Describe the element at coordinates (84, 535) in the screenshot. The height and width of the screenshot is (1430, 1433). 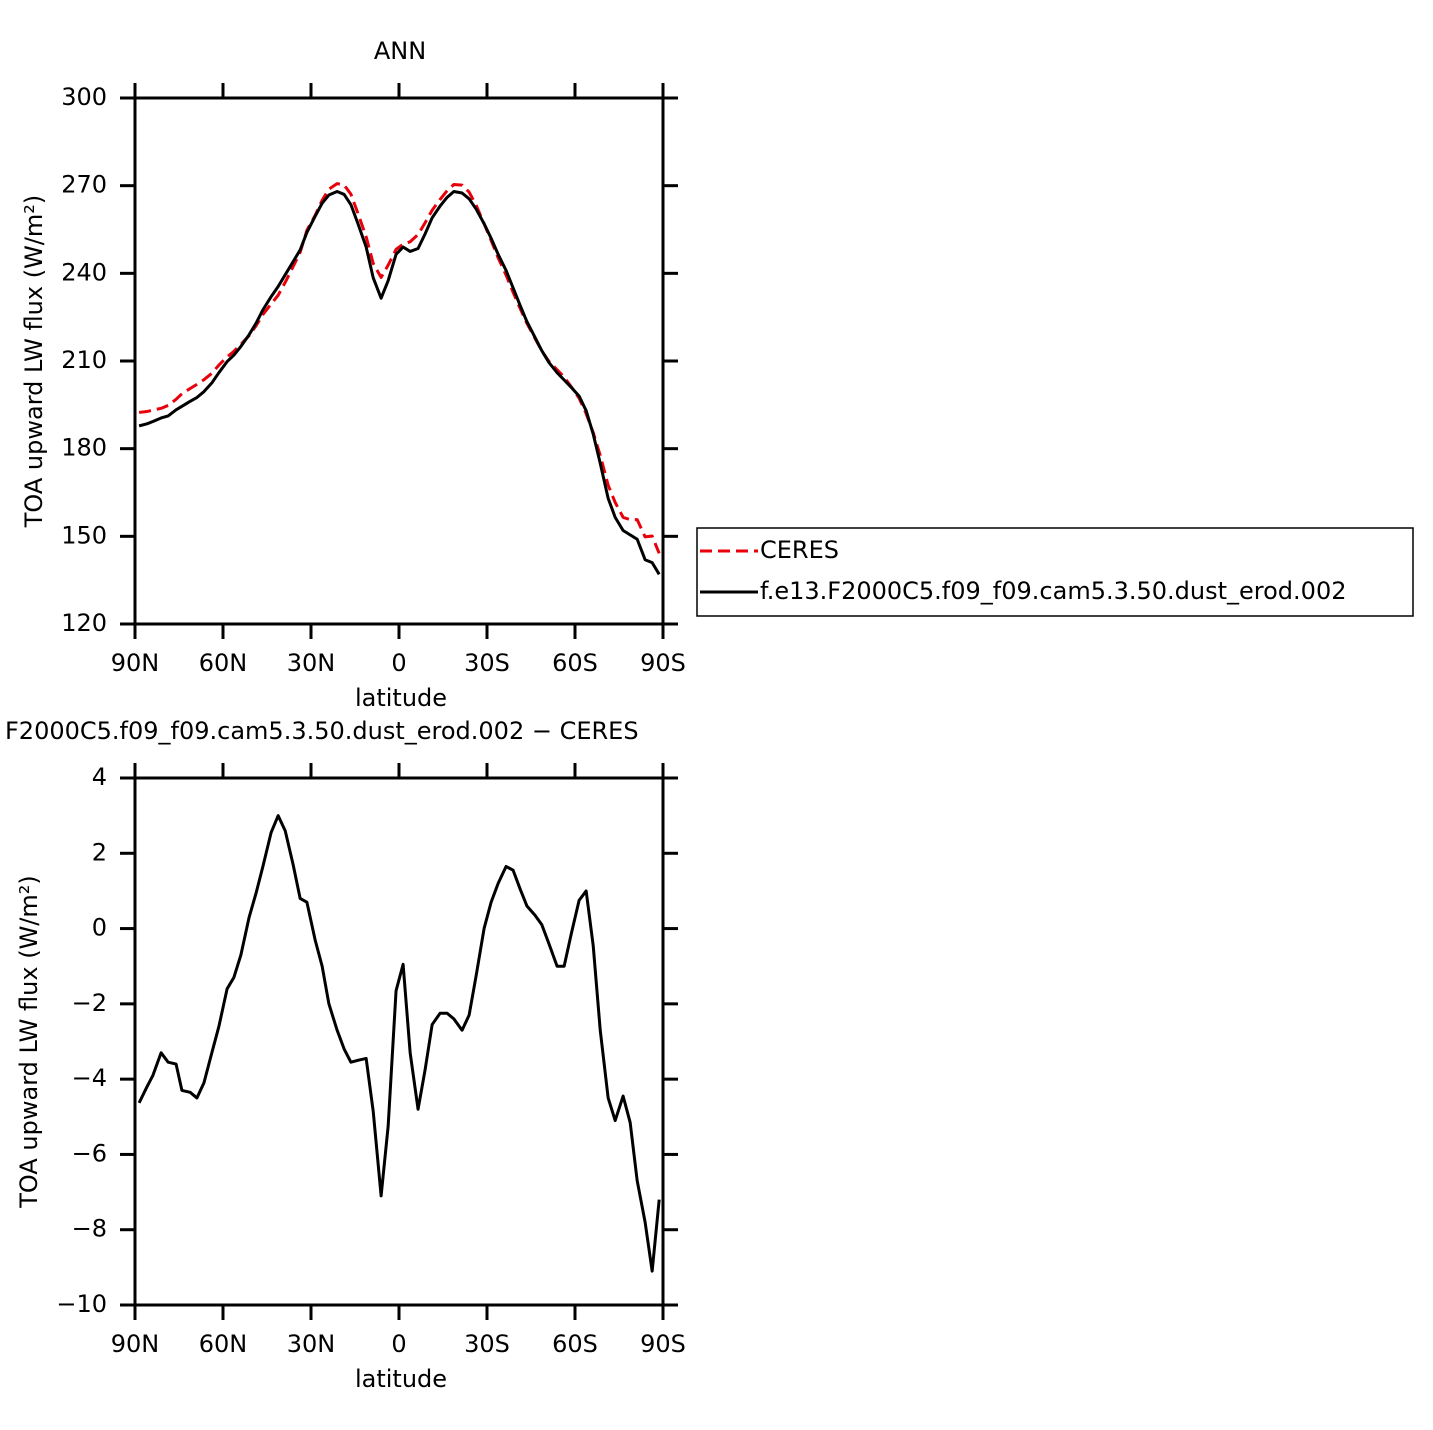
I see `y-tick-label: 150` at that location.